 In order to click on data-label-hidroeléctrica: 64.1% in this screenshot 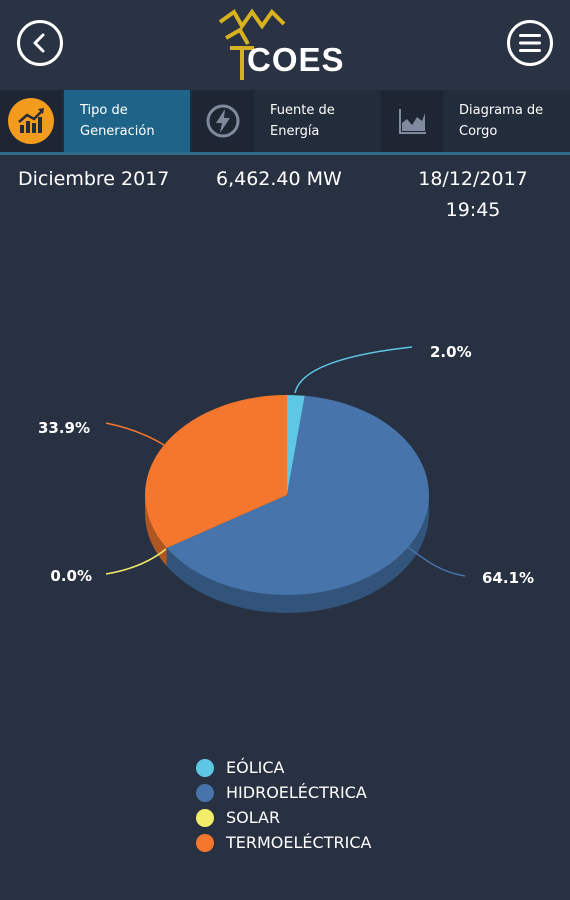, I will do `click(508, 578)`.